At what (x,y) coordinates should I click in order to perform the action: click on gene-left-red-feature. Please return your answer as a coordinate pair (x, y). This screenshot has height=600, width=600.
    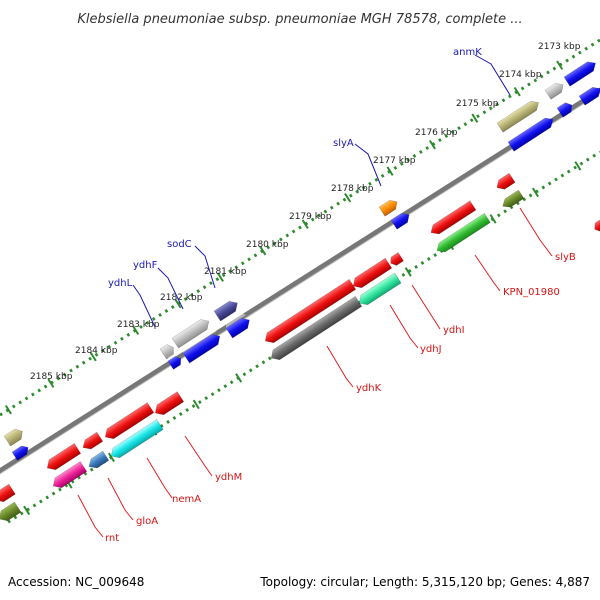
    Looking at the image, I should click on (8, 493).